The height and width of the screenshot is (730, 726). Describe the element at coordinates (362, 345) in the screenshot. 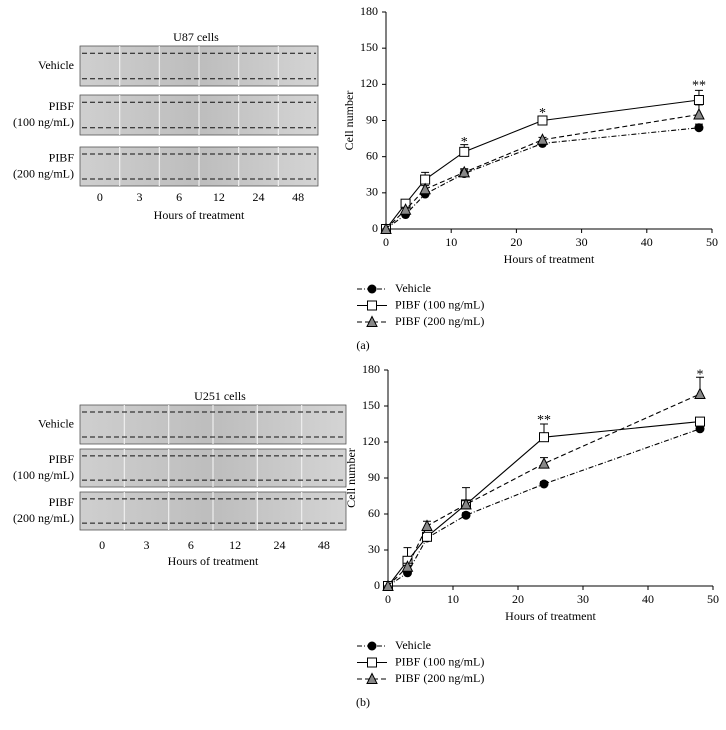

I see `panel-tag: (a)` at that location.